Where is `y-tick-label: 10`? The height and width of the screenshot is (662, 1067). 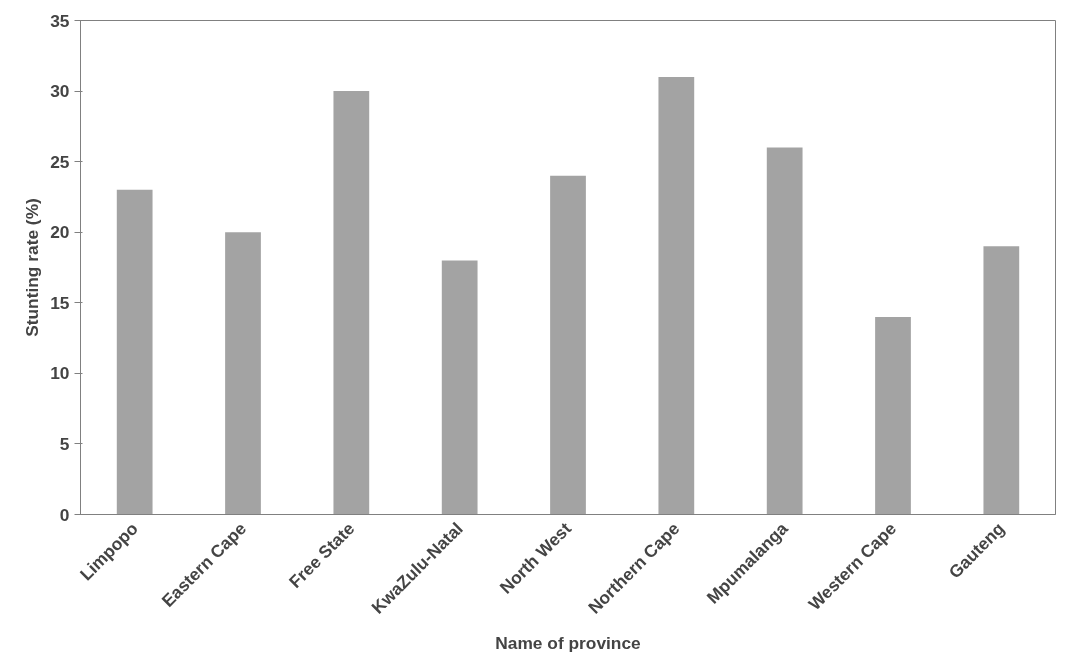
y-tick-label: 10 is located at coordinates (60, 373).